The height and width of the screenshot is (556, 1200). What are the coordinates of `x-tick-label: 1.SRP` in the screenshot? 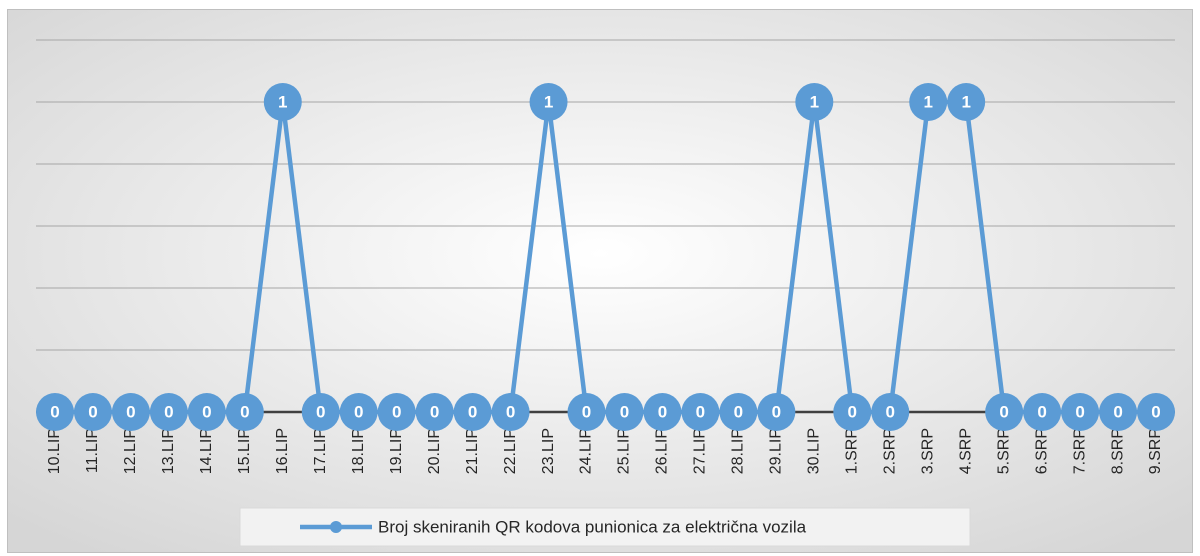 It's located at (852, 451).